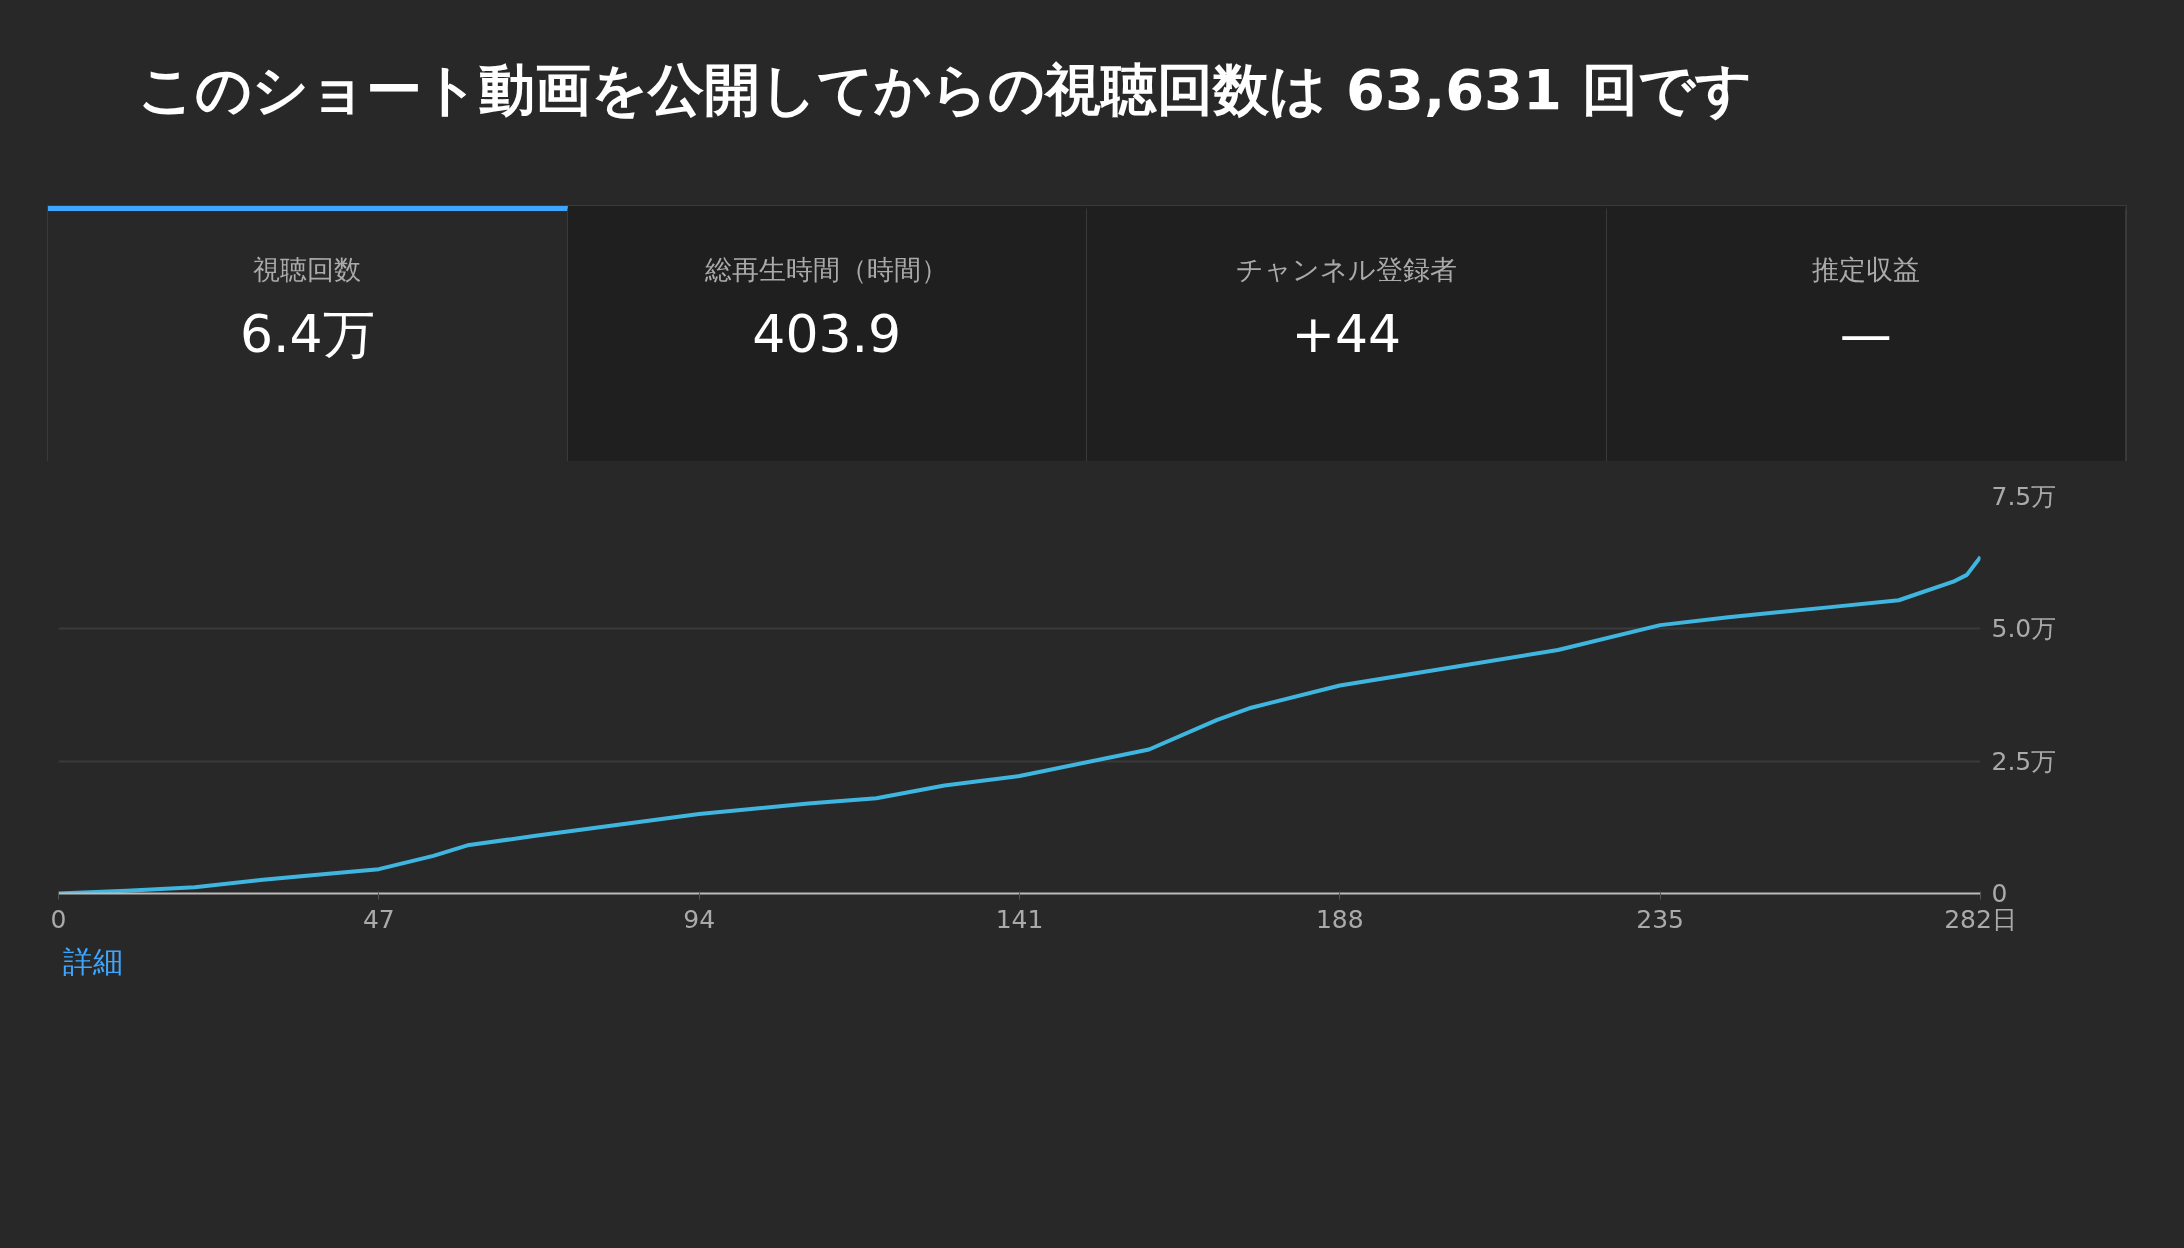 Image resolution: width=2184 pixels, height=1248 pixels. What do you see at coordinates (58, 919) in the screenshot?
I see `x-tick-label: 0` at bounding box center [58, 919].